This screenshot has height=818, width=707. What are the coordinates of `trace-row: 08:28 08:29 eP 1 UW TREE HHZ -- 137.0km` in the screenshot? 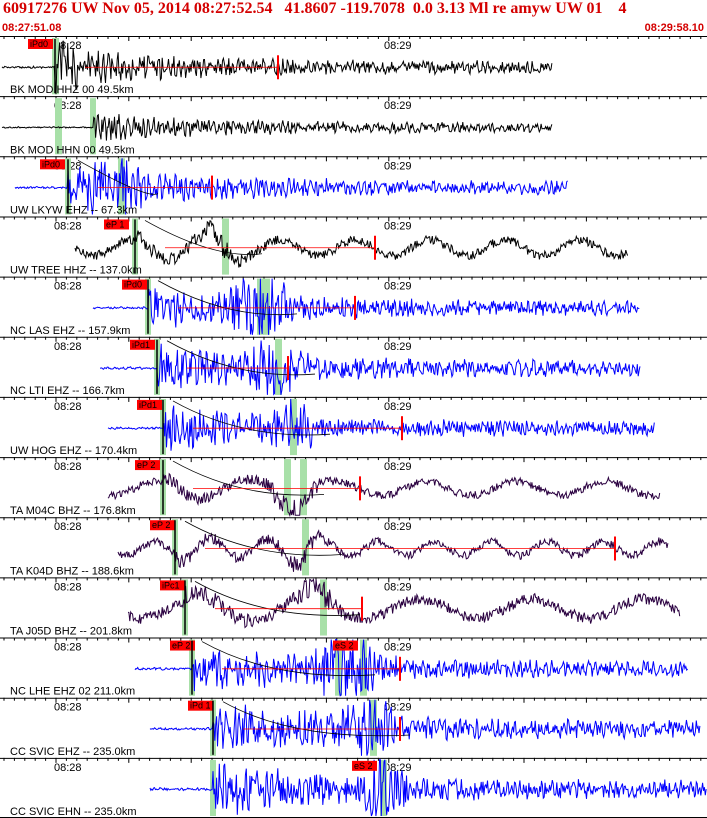 It's located at (353, 246).